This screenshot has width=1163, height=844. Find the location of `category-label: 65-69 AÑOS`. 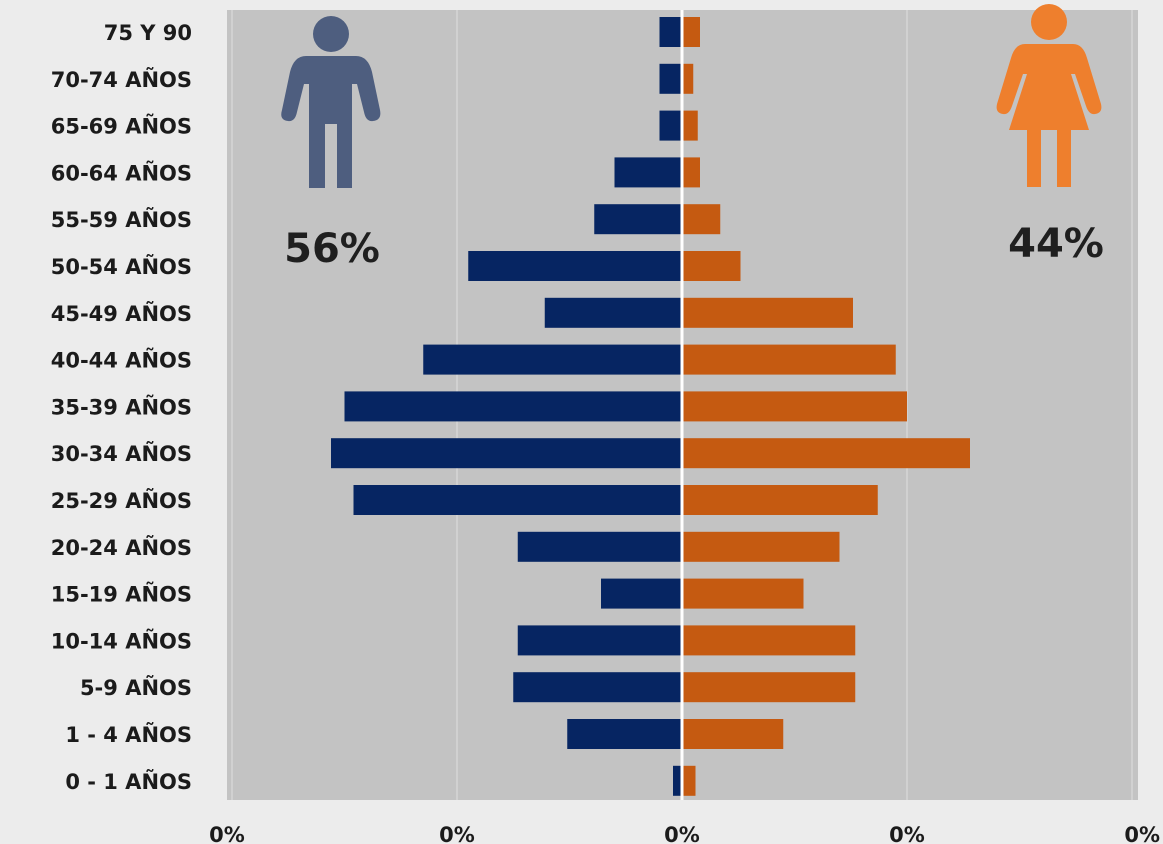

category-label: 65-69 AÑOS is located at coordinates (121, 126).